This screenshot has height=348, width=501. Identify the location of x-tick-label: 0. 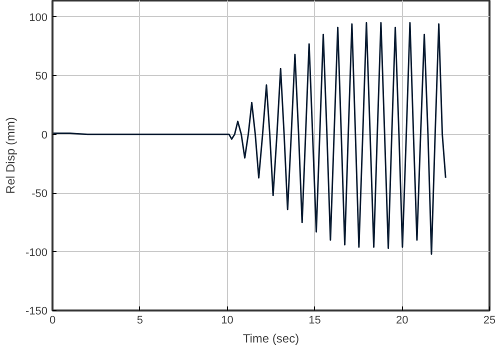
(52, 320).